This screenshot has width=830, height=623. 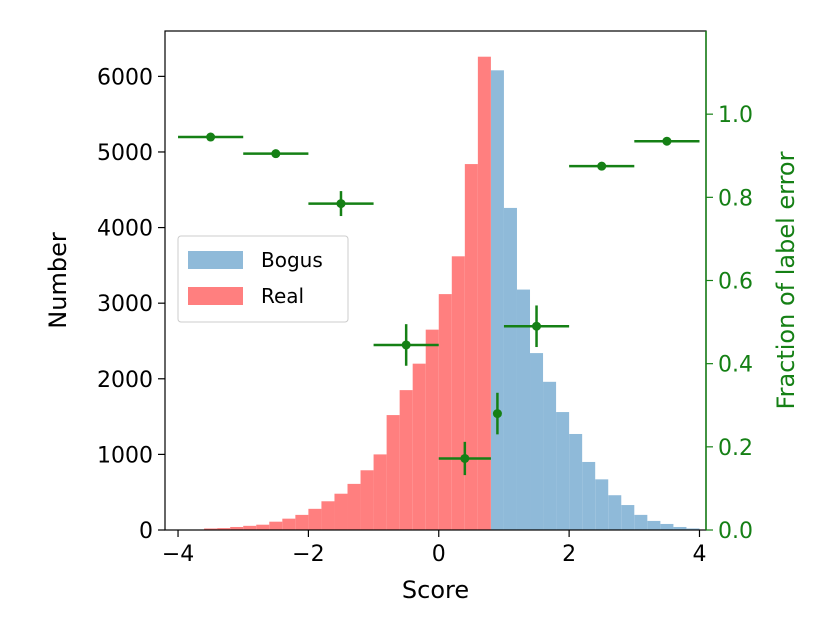 I want to click on x-axis-title: Score, so click(x=435, y=590).